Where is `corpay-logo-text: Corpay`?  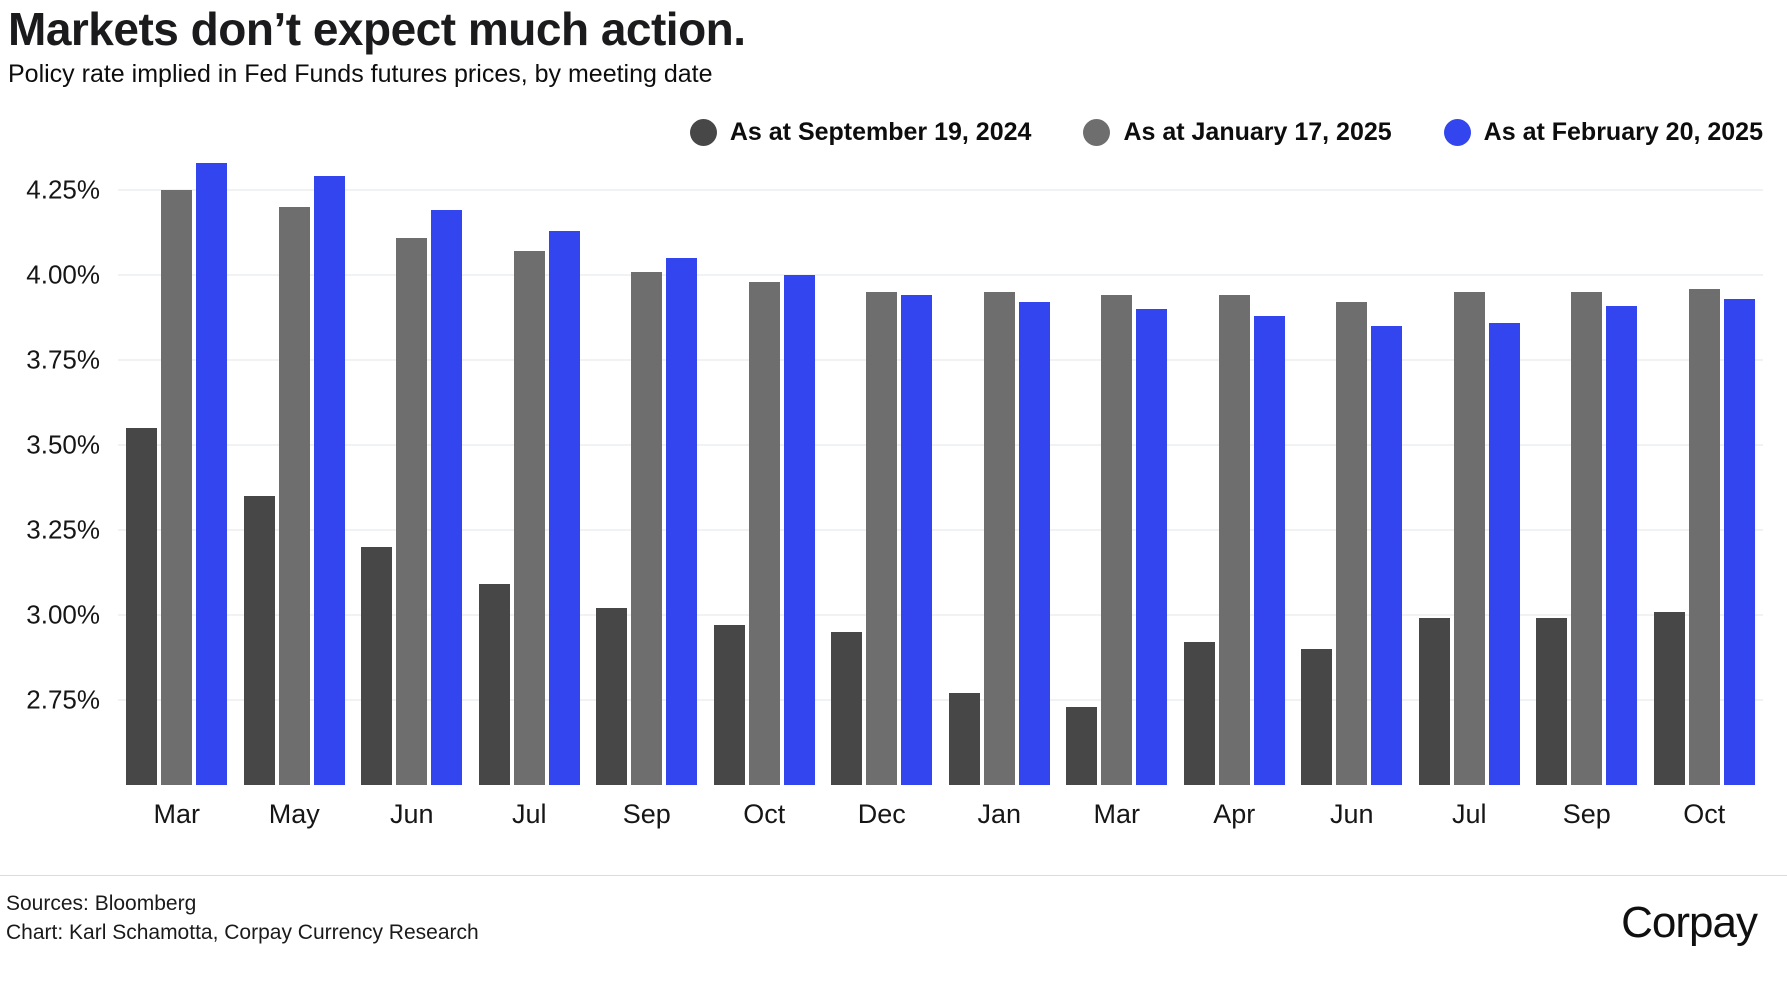
corpay-logo-text: Corpay is located at coordinates (1689, 922).